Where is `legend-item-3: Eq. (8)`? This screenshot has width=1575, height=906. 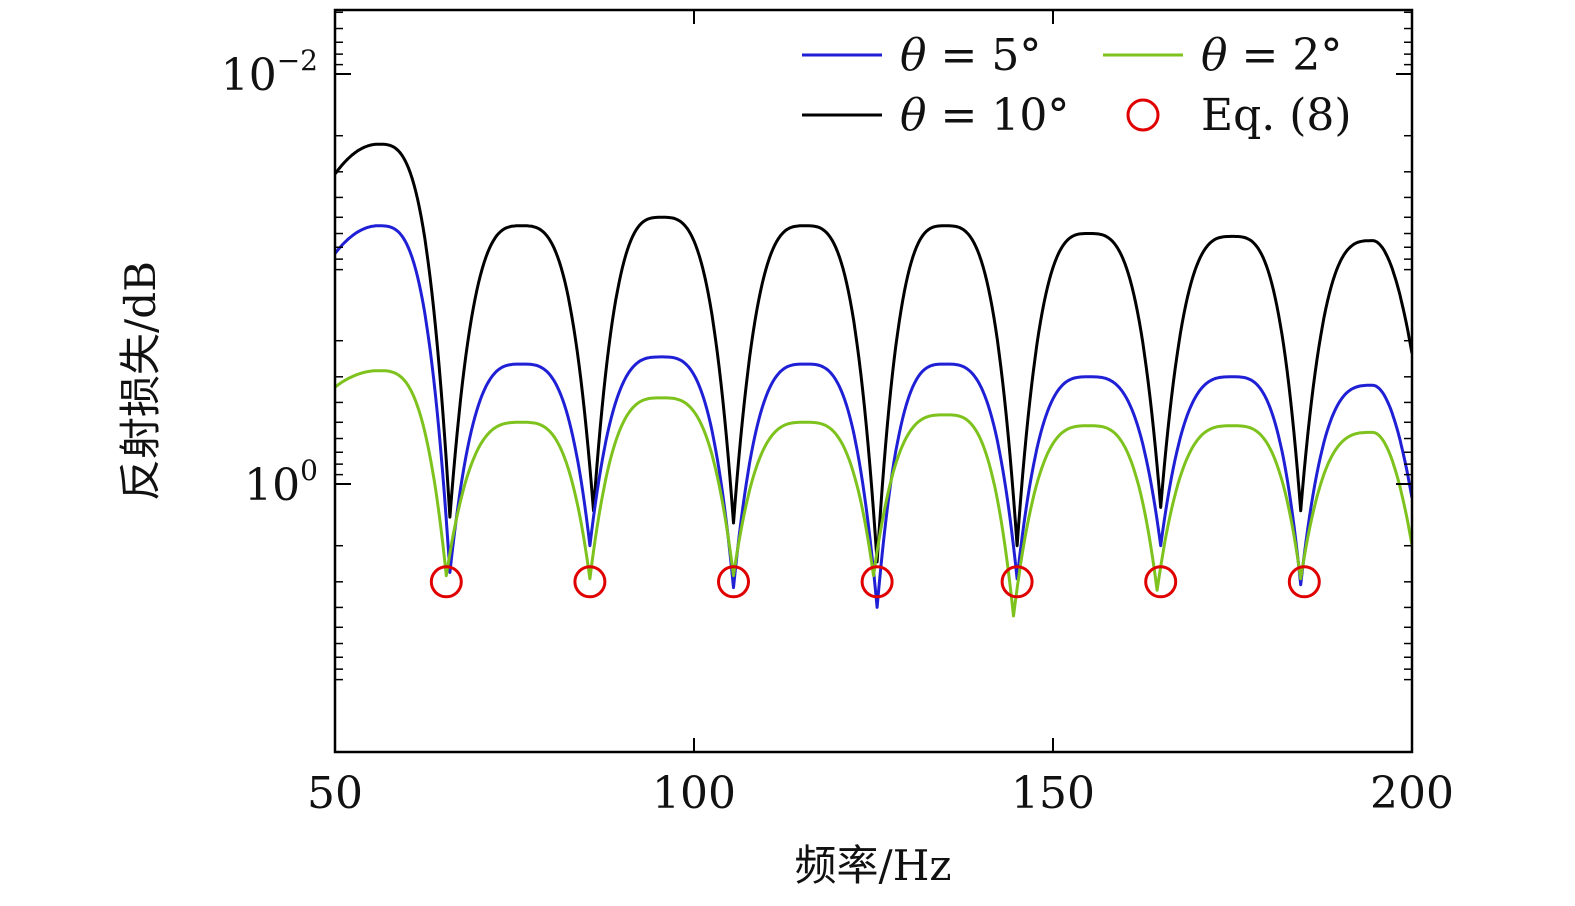 legend-item-3: Eq. (8) is located at coordinates (1239, 115).